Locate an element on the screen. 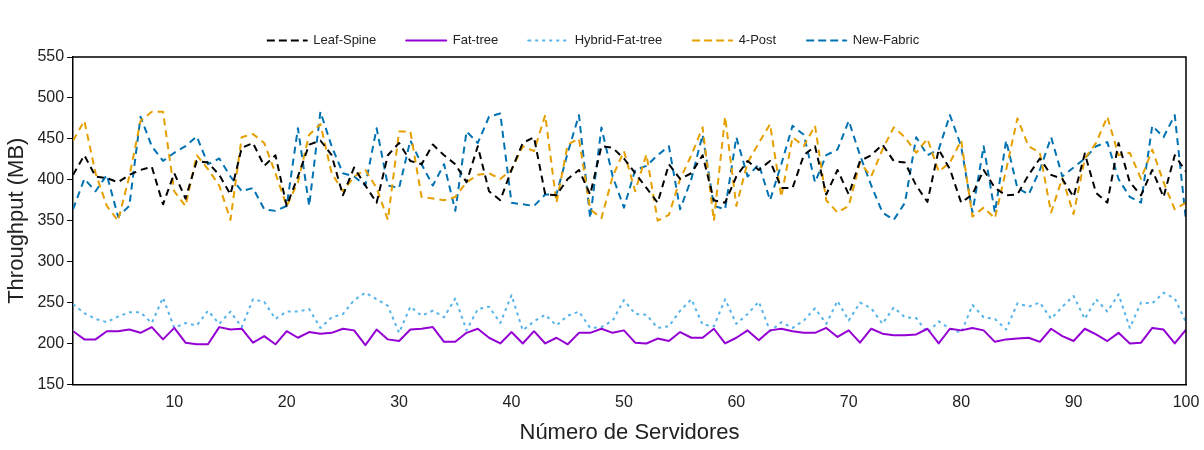 The height and width of the screenshot is (450, 1204). y-tick-label: 250 is located at coordinates (51, 301).